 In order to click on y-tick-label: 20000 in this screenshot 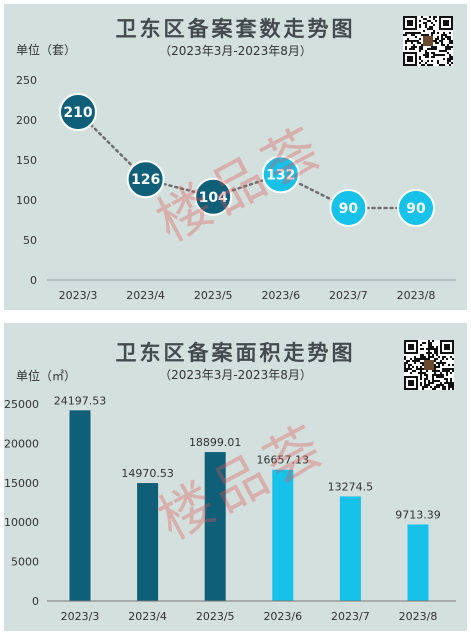, I will do `click(21, 443)`.